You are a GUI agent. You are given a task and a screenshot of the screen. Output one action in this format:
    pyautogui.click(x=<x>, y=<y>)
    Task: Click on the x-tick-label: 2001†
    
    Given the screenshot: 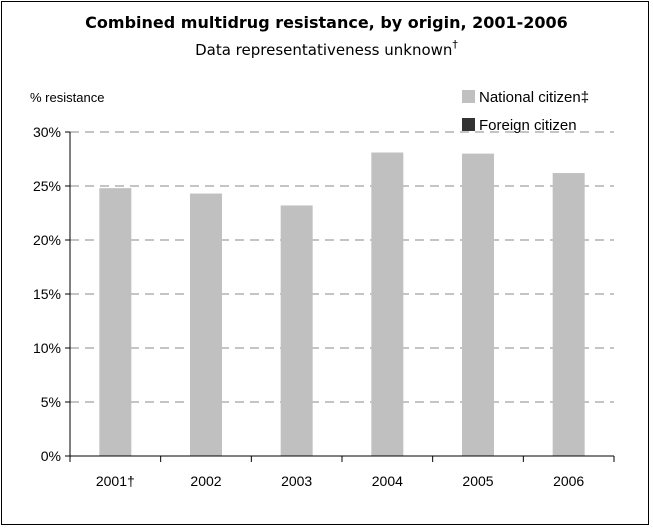 What is the action you would take?
    pyautogui.click(x=115, y=481)
    